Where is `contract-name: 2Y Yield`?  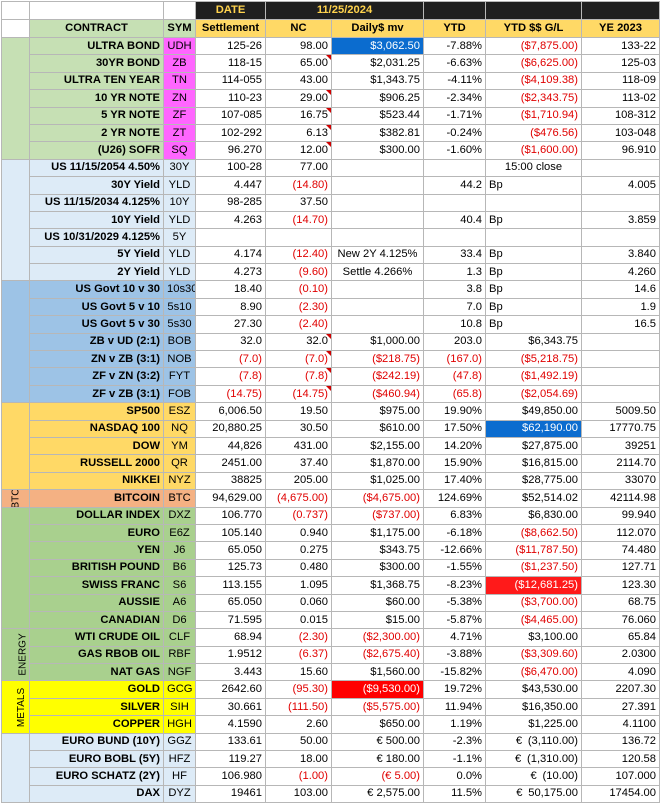
contract-name: 2Y Yield is located at coordinates (96, 272).